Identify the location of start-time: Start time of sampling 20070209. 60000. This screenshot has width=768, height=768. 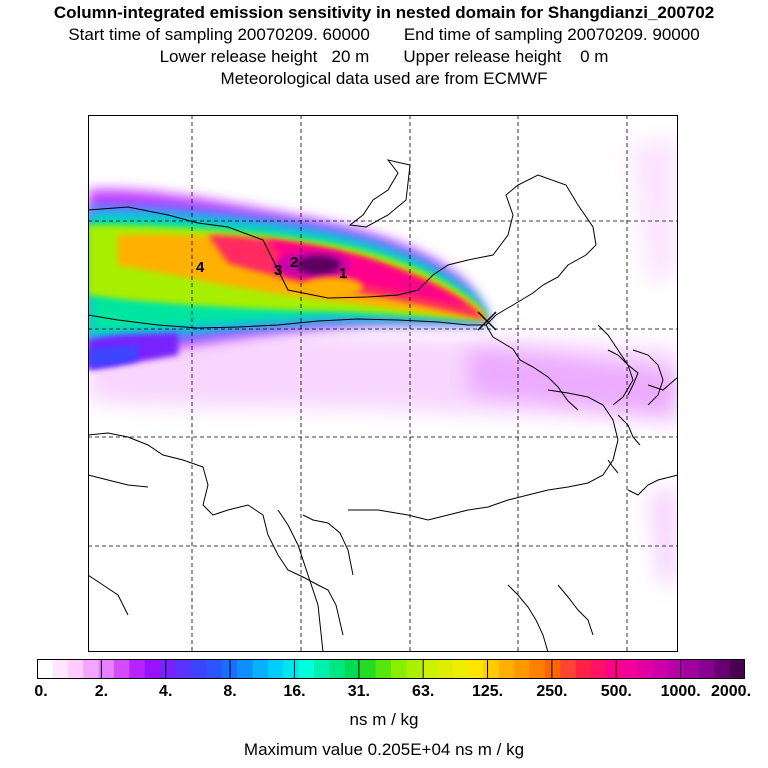
(219, 34).